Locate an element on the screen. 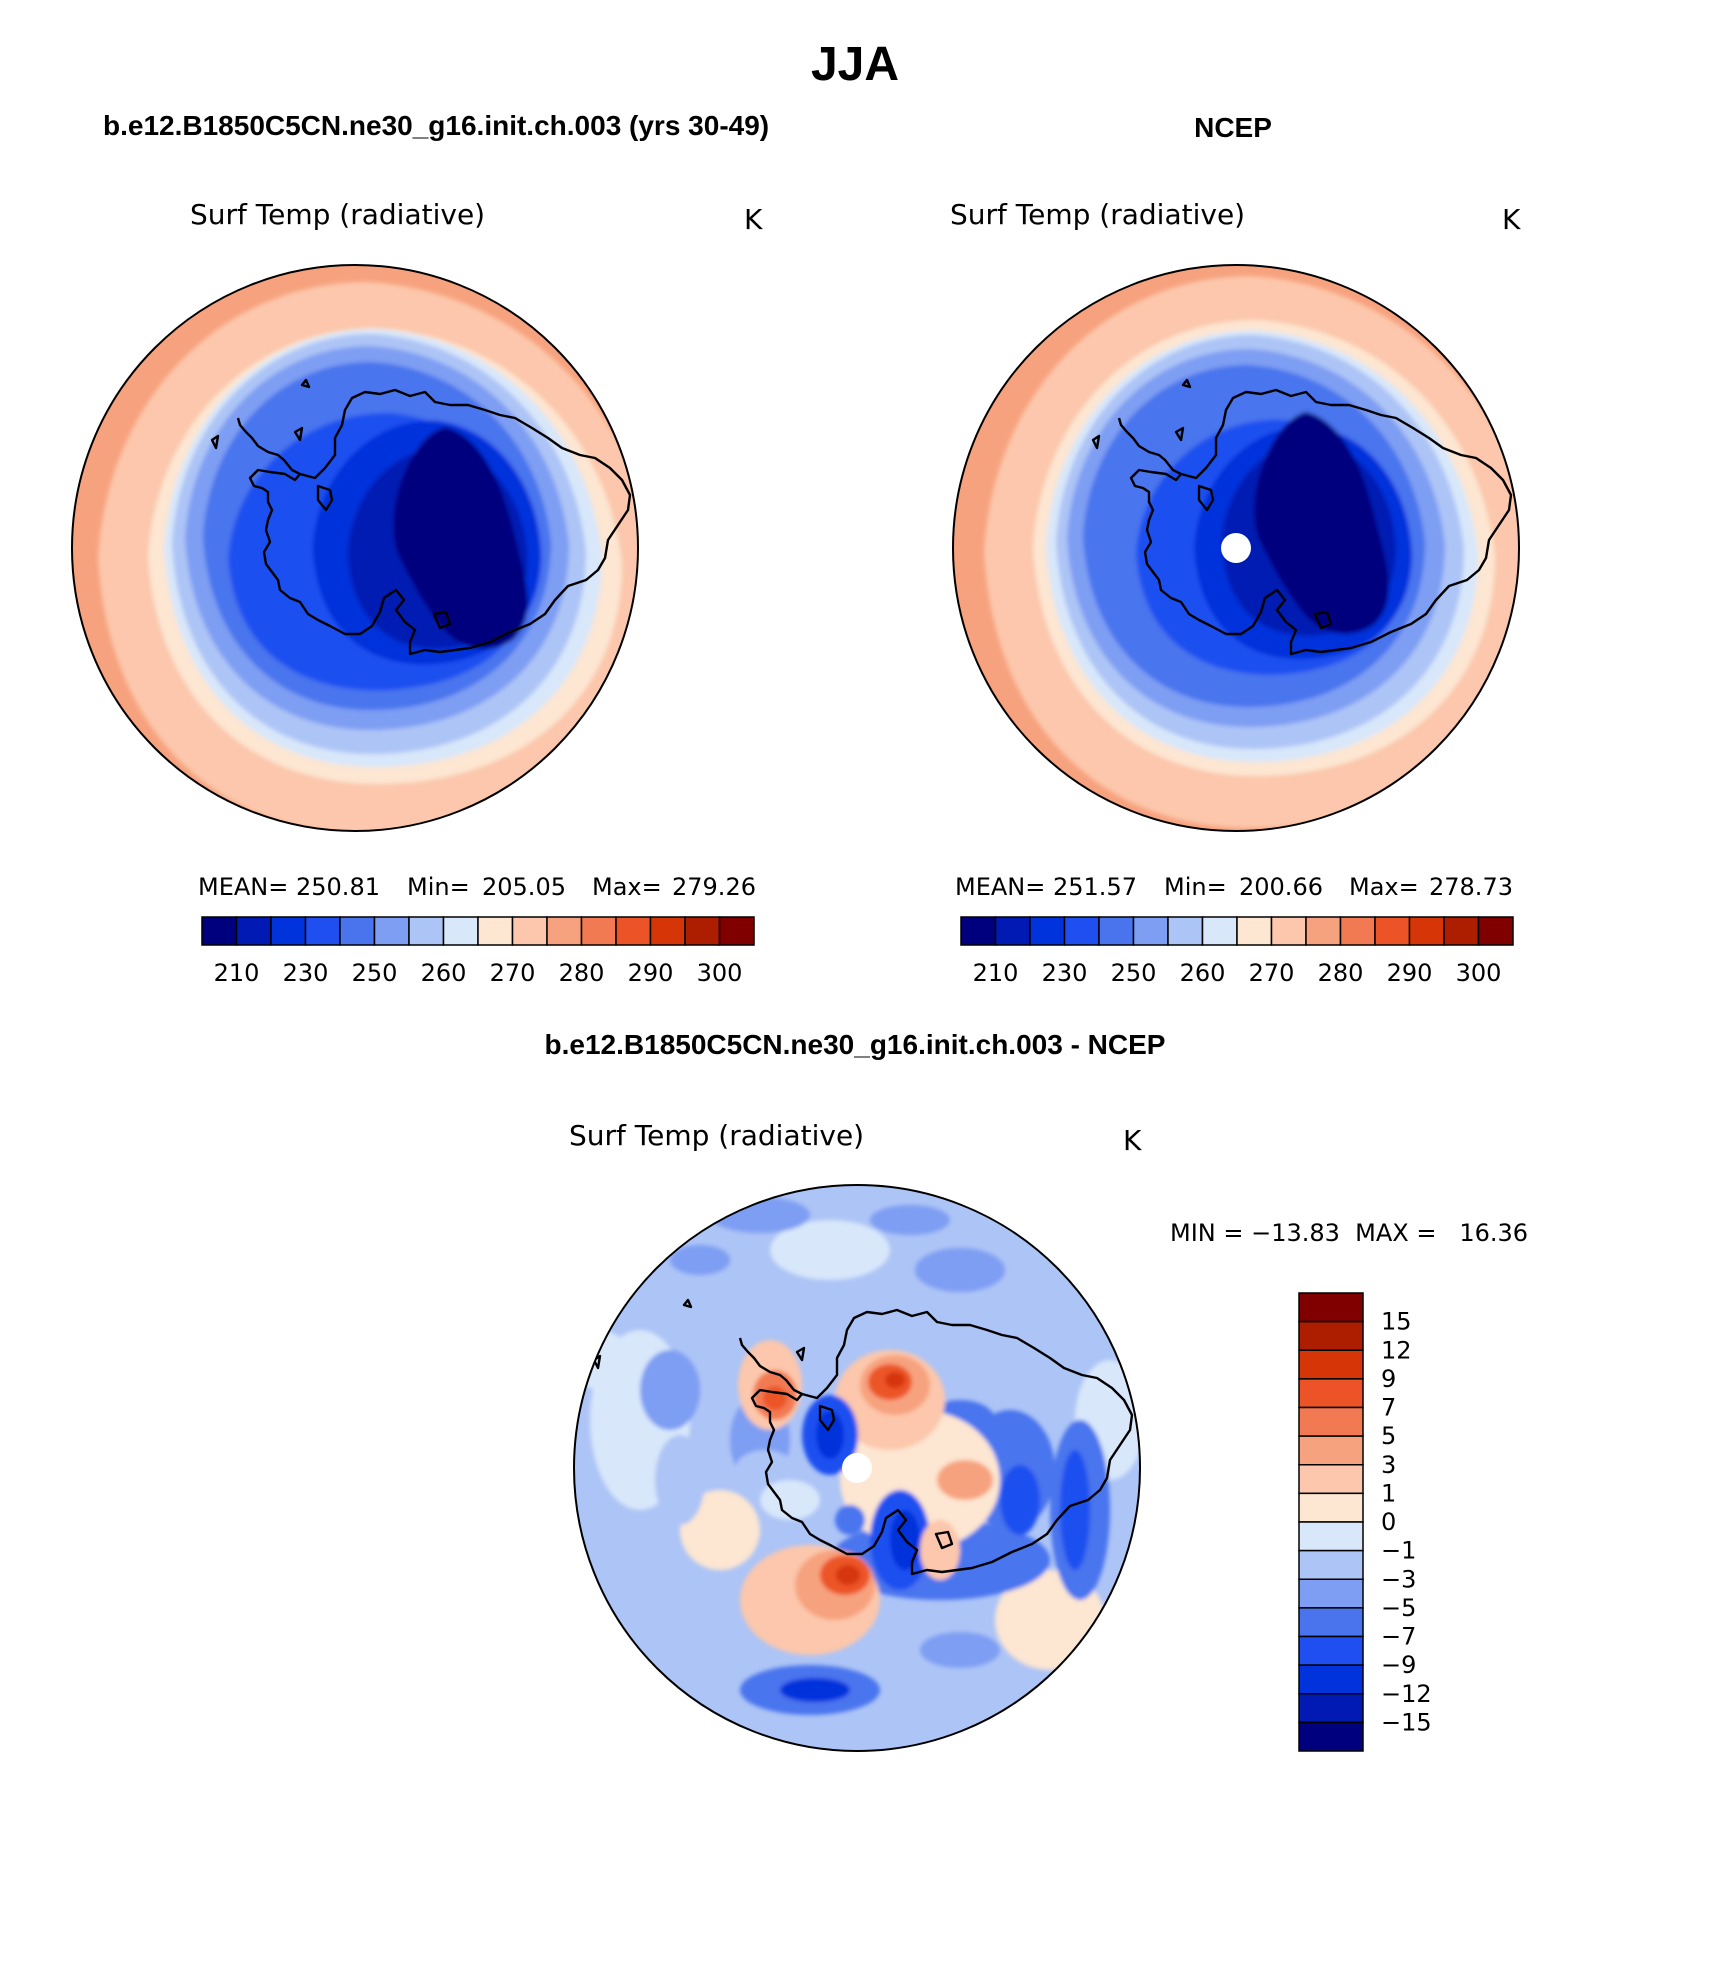 This screenshot has width=1710, height=1969. diff-colorbar-tick-label: 1 is located at coordinates (1388, 1493).